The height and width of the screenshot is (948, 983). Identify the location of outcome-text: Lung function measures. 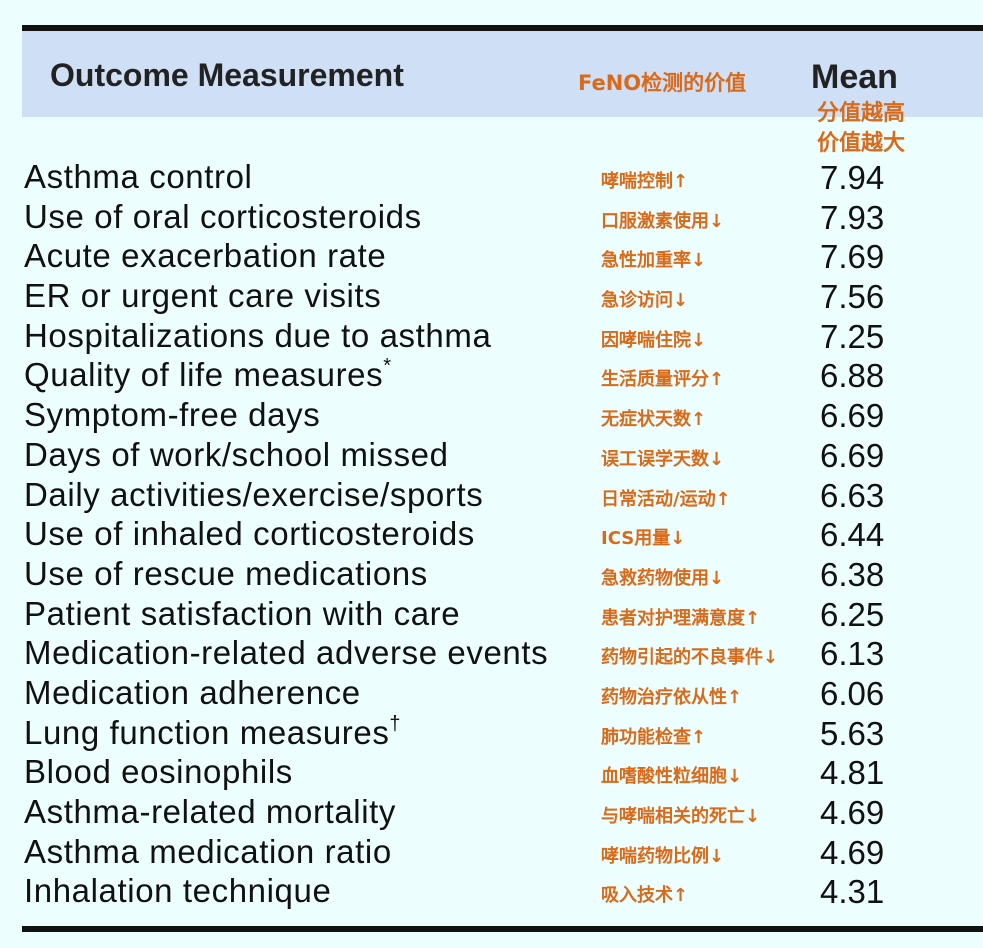
(207, 732).